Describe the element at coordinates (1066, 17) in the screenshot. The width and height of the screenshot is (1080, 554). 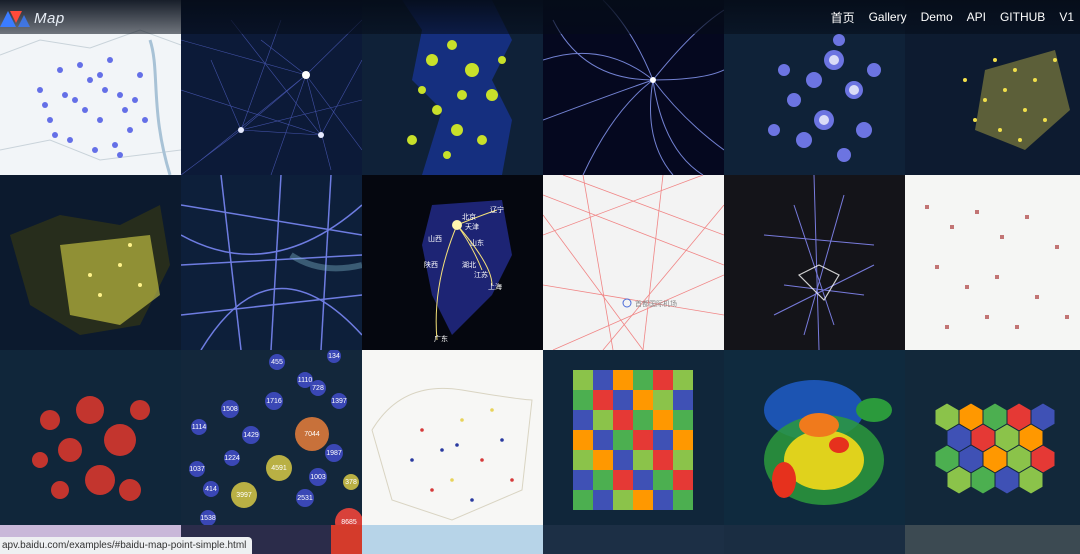
I see `nav-version: V1` at that location.